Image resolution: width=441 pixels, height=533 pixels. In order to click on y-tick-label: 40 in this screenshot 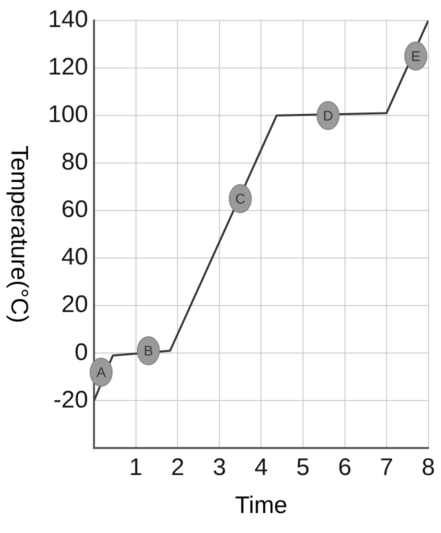, I will do `click(74, 257)`.